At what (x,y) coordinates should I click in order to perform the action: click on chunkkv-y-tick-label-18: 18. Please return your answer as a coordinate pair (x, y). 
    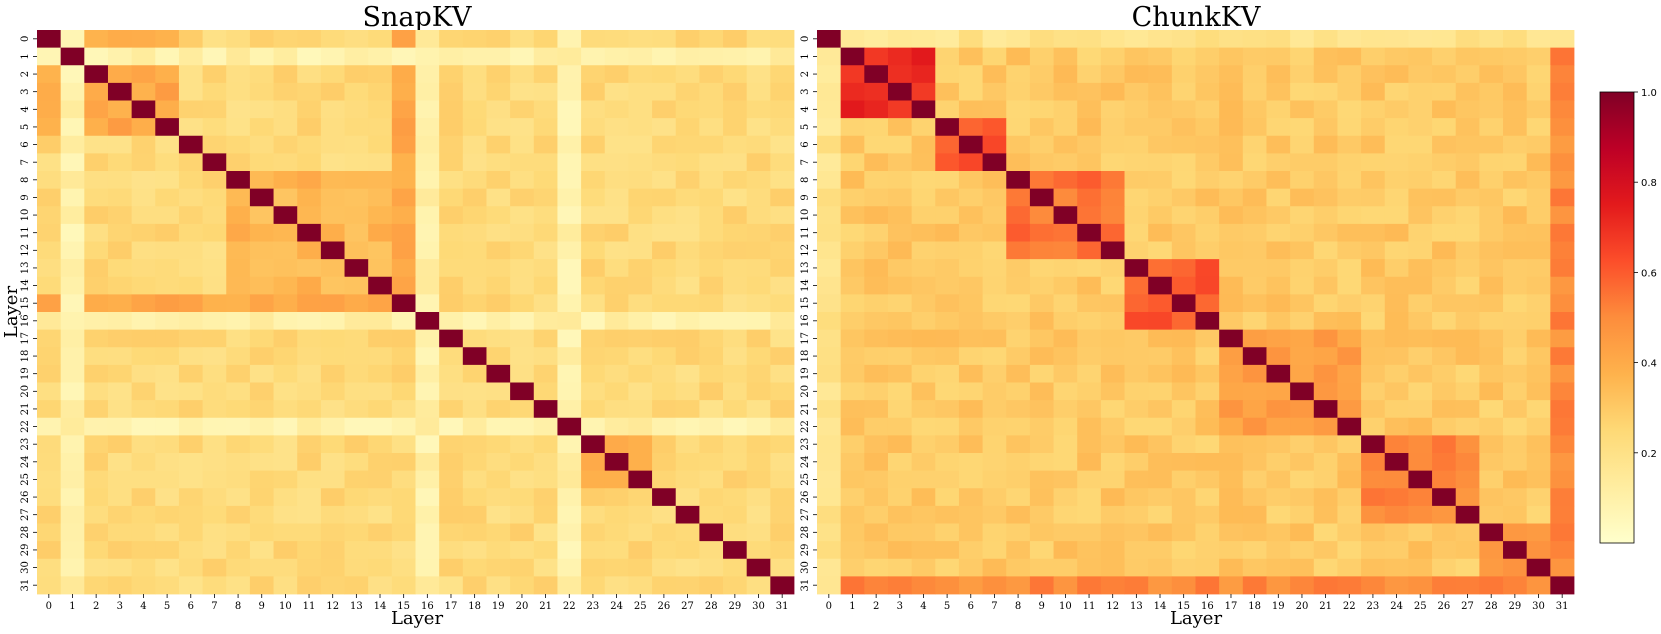
    Looking at the image, I should click on (805, 356).